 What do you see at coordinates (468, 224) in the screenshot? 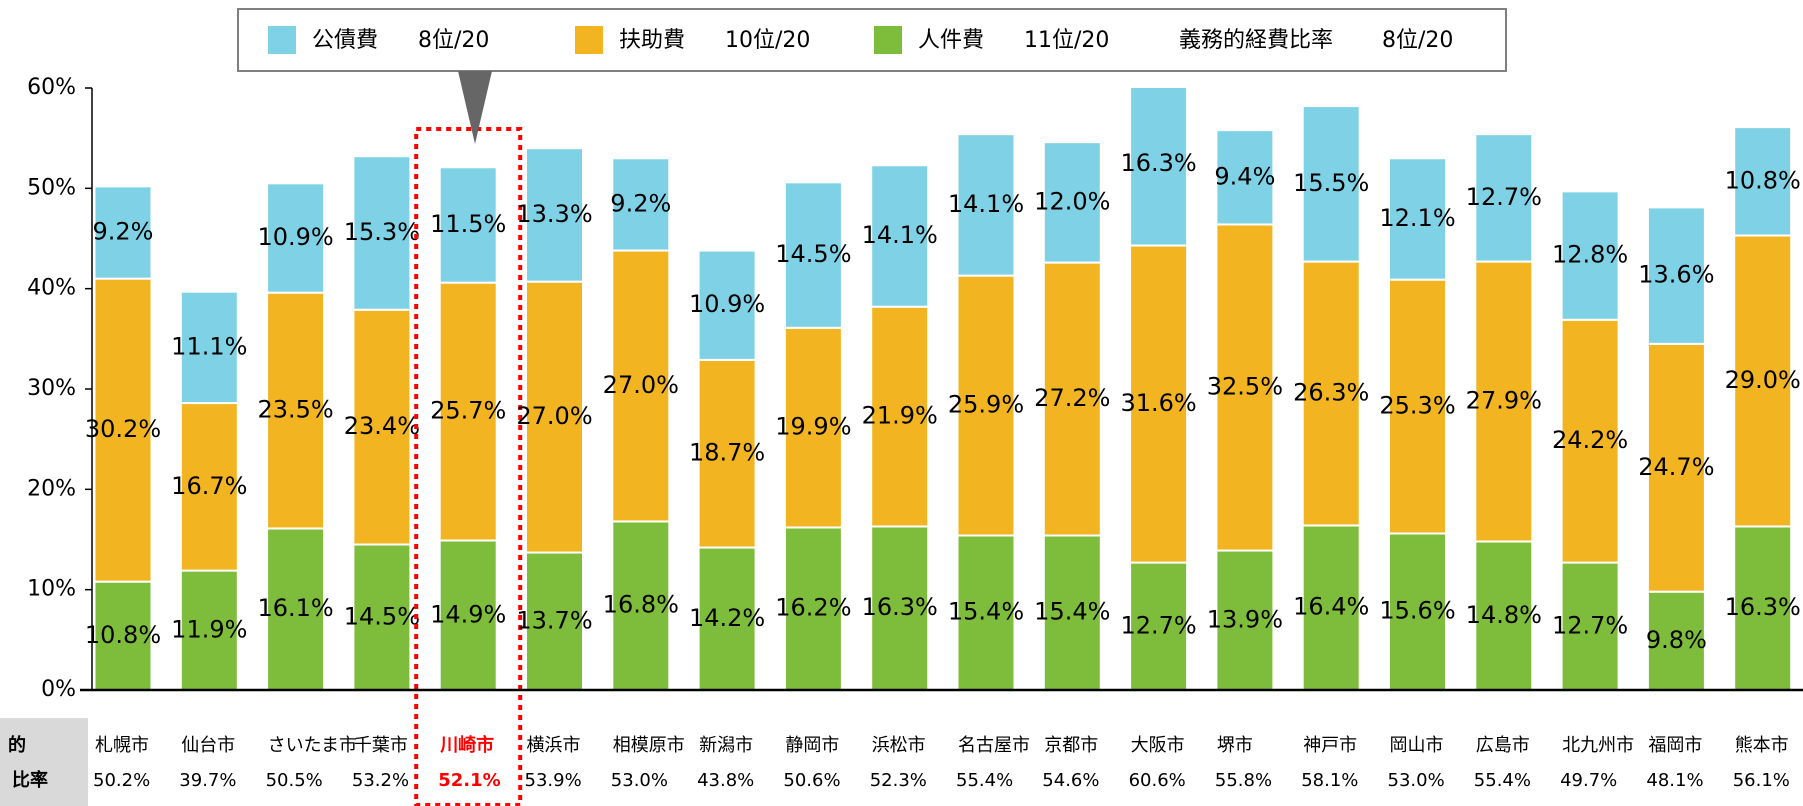
I see `data-label: 11.5%` at bounding box center [468, 224].